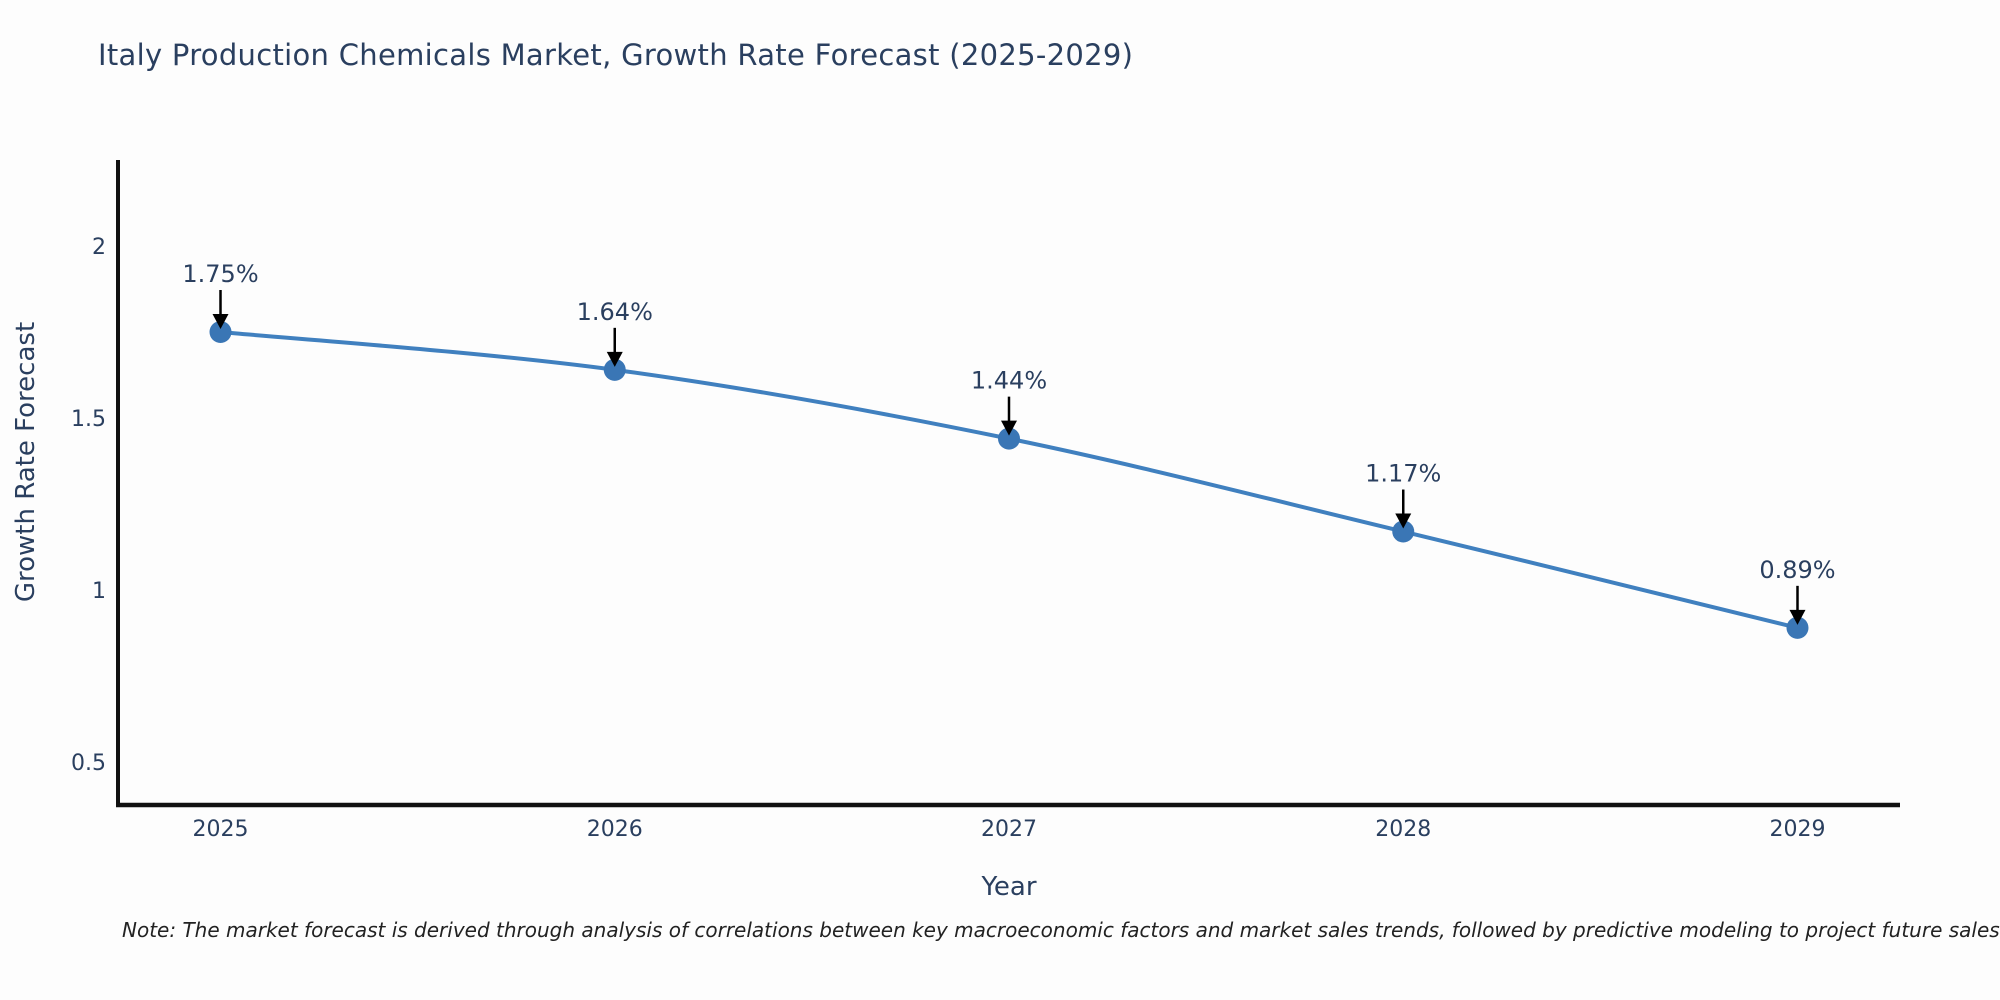 This screenshot has height=1000, width=2000. Describe the element at coordinates (1403, 474) in the screenshot. I see `point-annotation-label: 1.17%` at that location.